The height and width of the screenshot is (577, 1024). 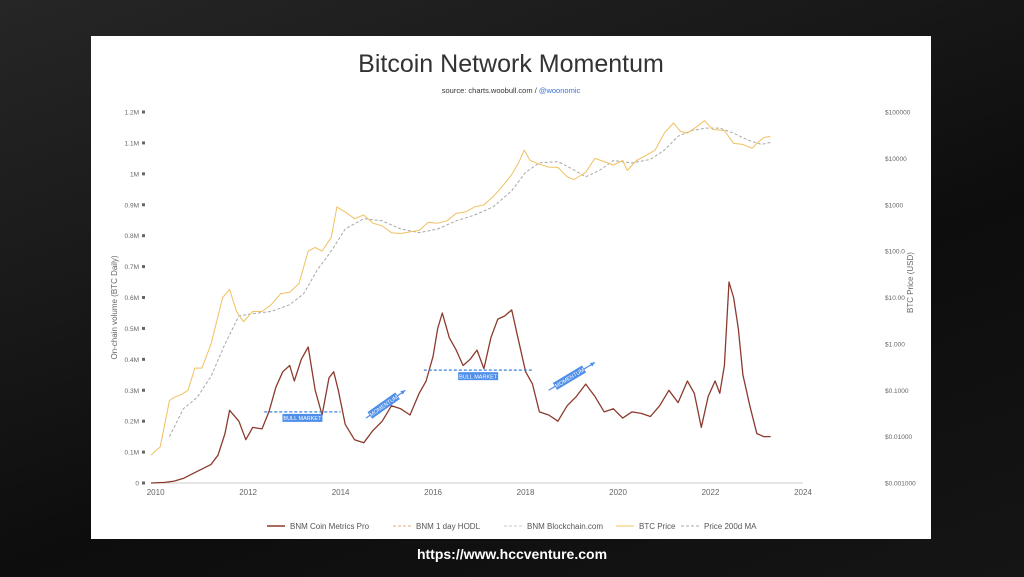 I want to click on y-right-tick-label: $0.01000, so click(x=898, y=437).